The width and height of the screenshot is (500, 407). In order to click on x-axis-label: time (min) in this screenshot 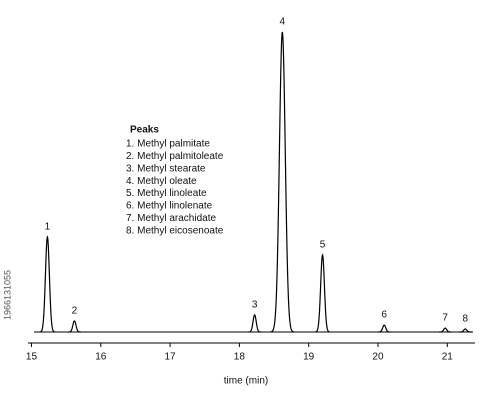, I will do `click(246, 381)`.